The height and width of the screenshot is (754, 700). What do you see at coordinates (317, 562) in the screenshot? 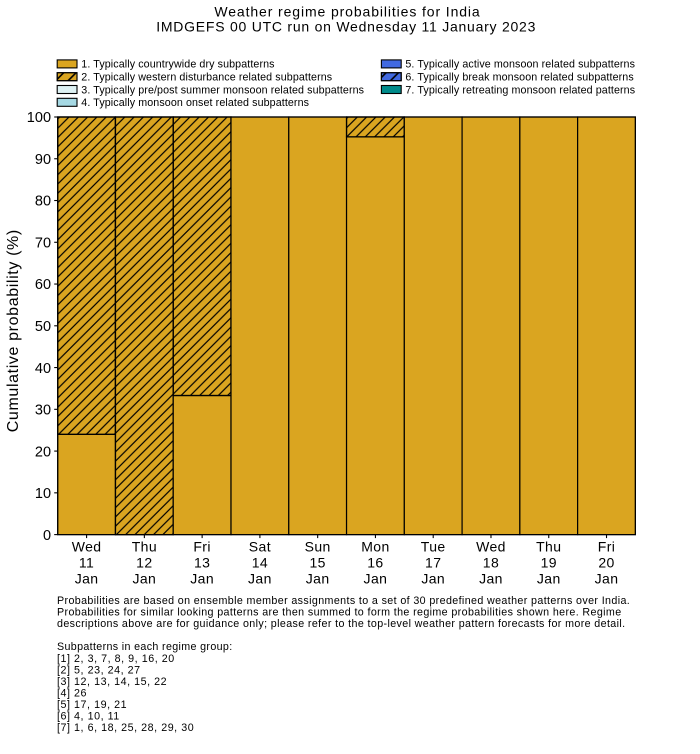
I see `svg-text: 15` at bounding box center [317, 562].